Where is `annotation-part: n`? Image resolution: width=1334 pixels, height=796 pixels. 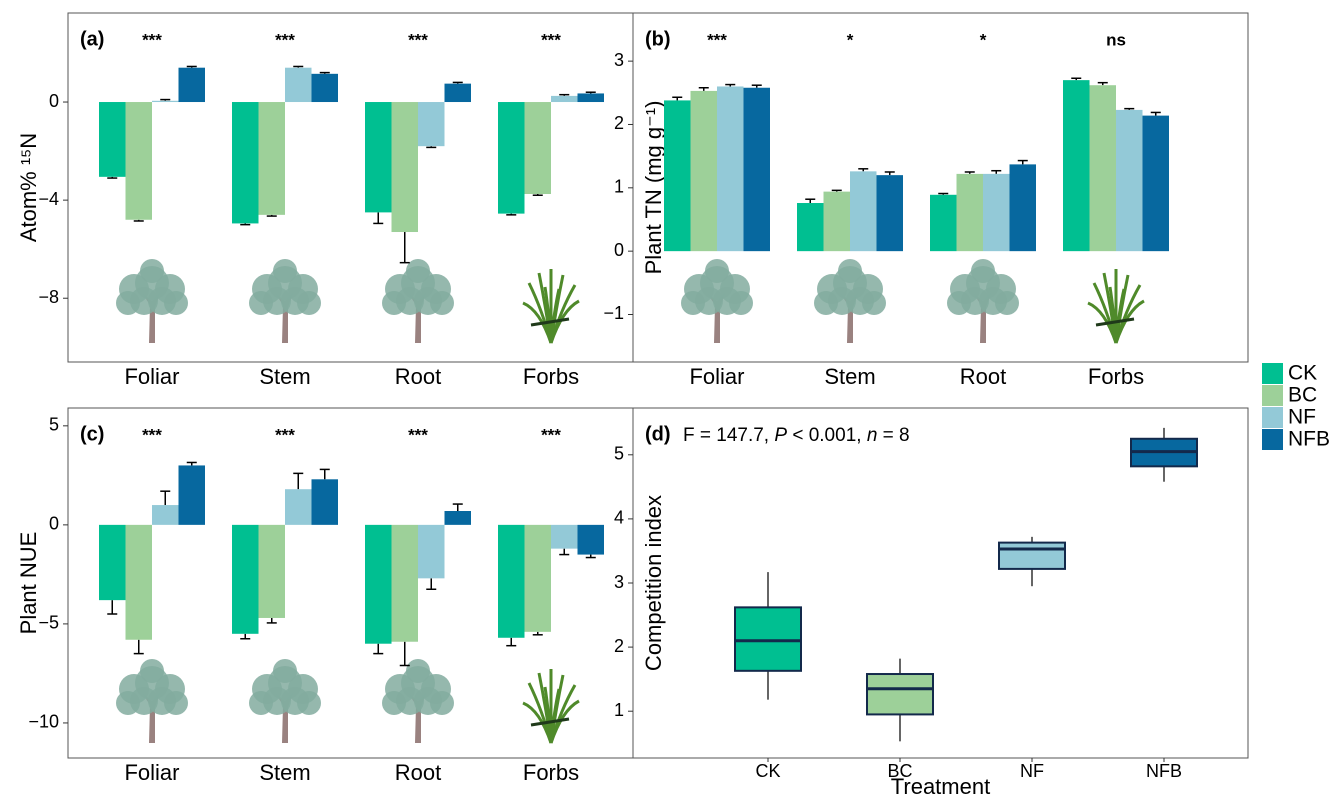
annotation-part: n is located at coordinates (872, 435).